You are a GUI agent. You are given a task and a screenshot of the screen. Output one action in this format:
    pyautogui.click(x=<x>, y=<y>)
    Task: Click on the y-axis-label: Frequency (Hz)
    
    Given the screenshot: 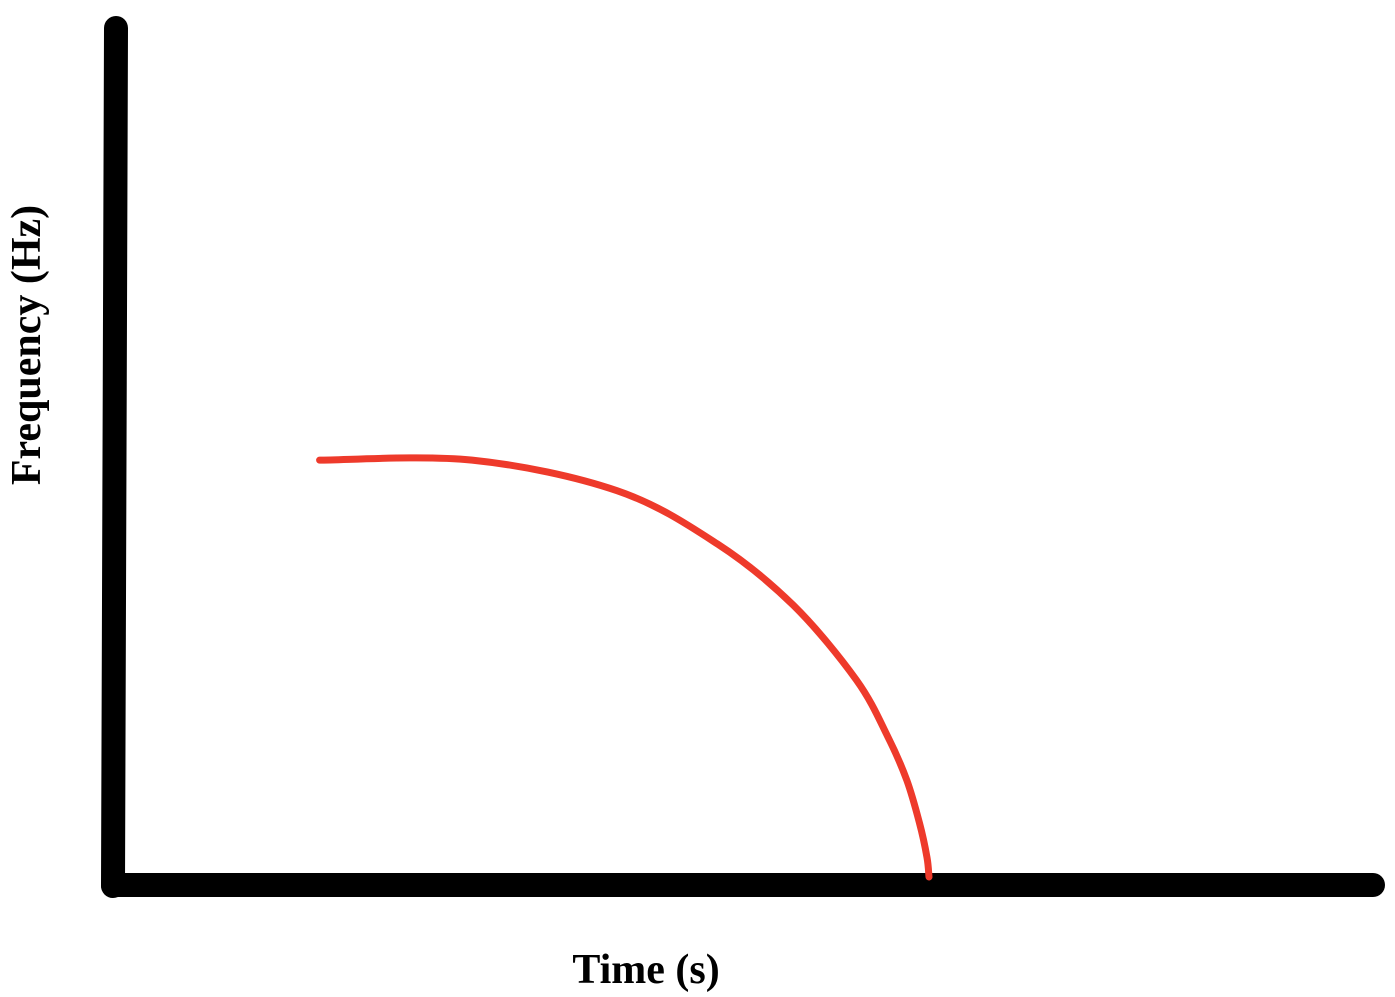 What is the action you would take?
    pyautogui.click(x=27, y=345)
    